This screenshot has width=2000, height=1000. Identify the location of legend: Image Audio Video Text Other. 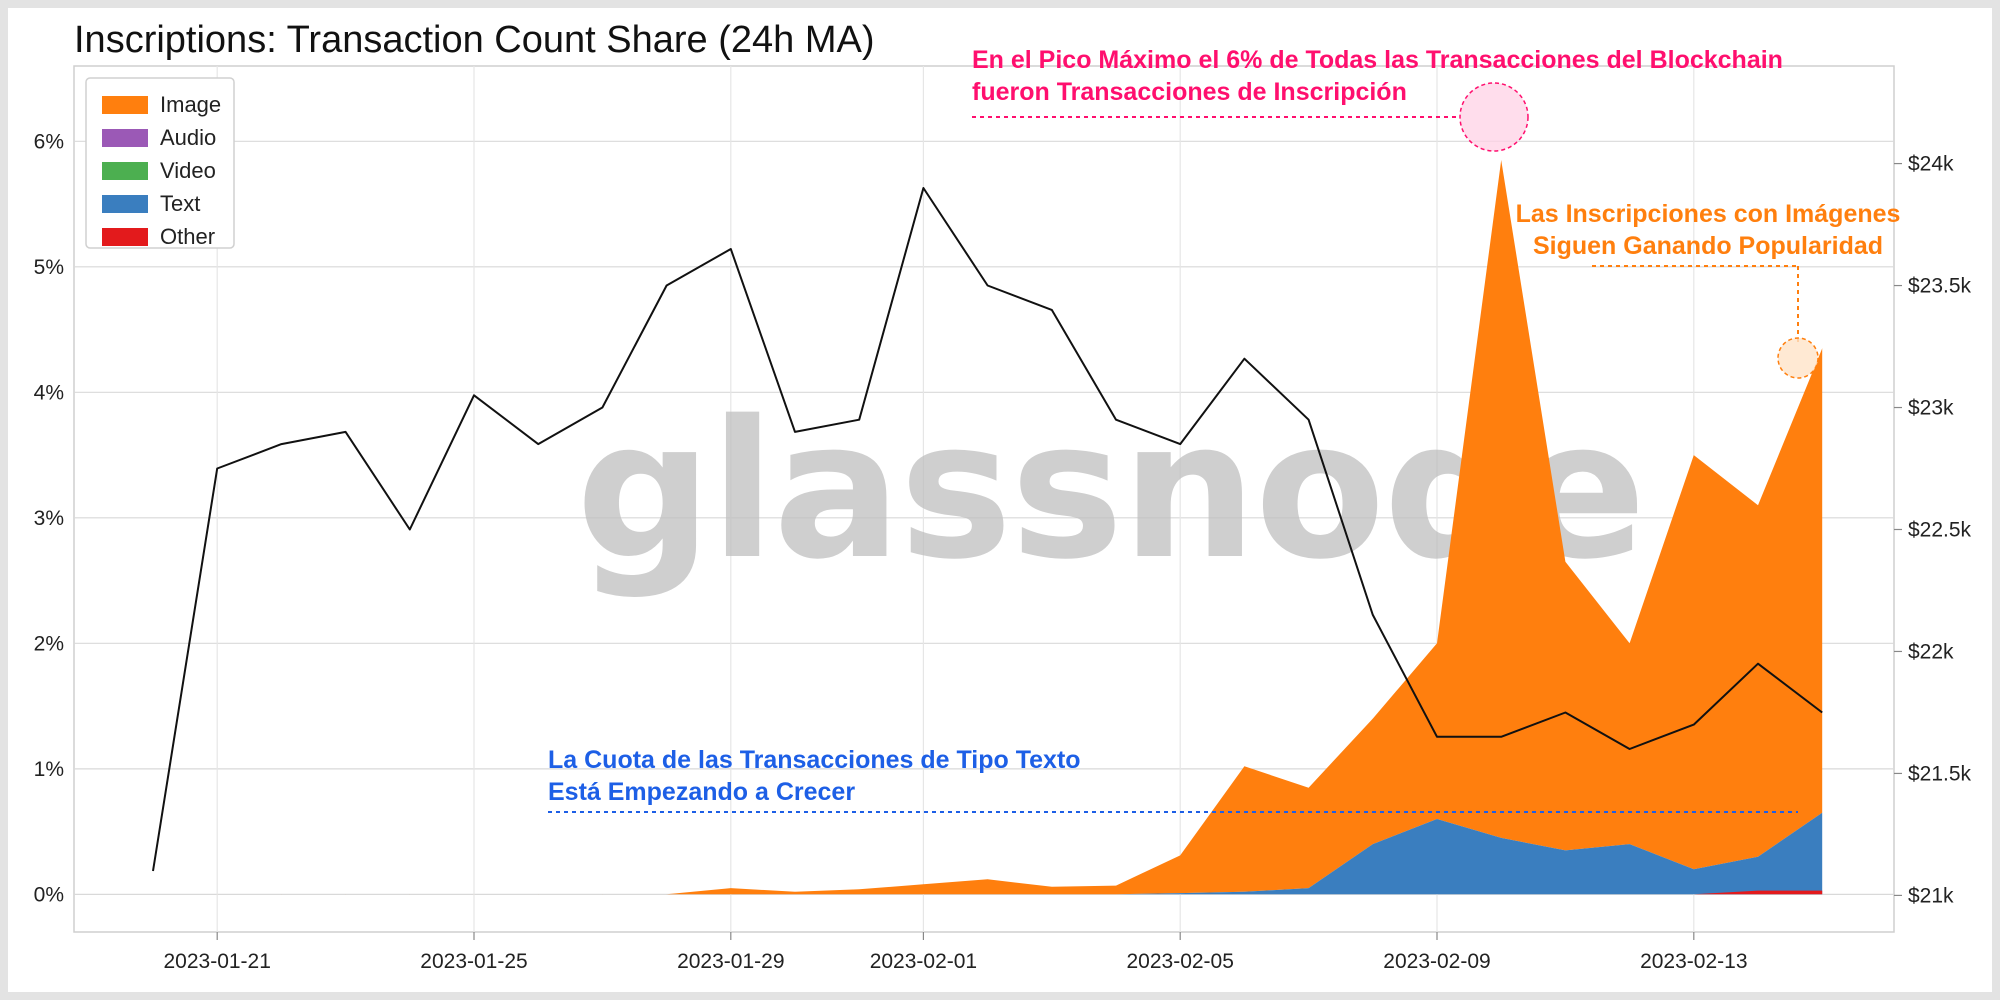
(160, 163).